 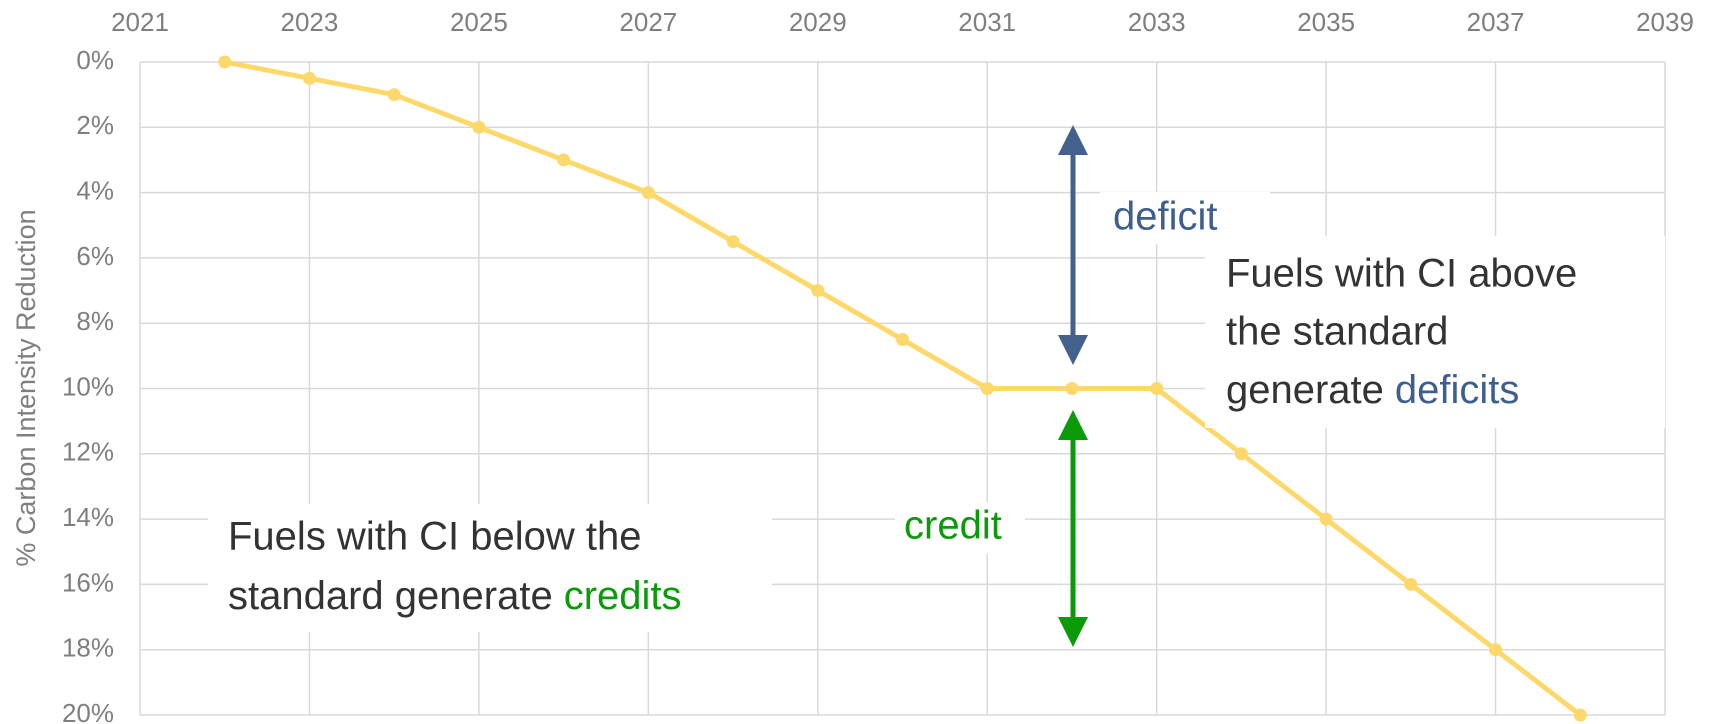 What do you see at coordinates (26, 387) in the screenshot?
I see `y-axis-label: % Carbon Intensity Reduction` at bounding box center [26, 387].